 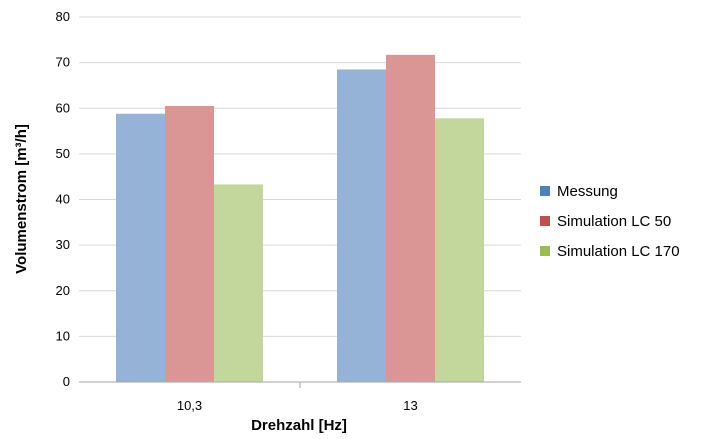 What do you see at coordinates (618, 251) in the screenshot?
I see `legend-label: Simulation LC 170` at bounding box center [618, 251].